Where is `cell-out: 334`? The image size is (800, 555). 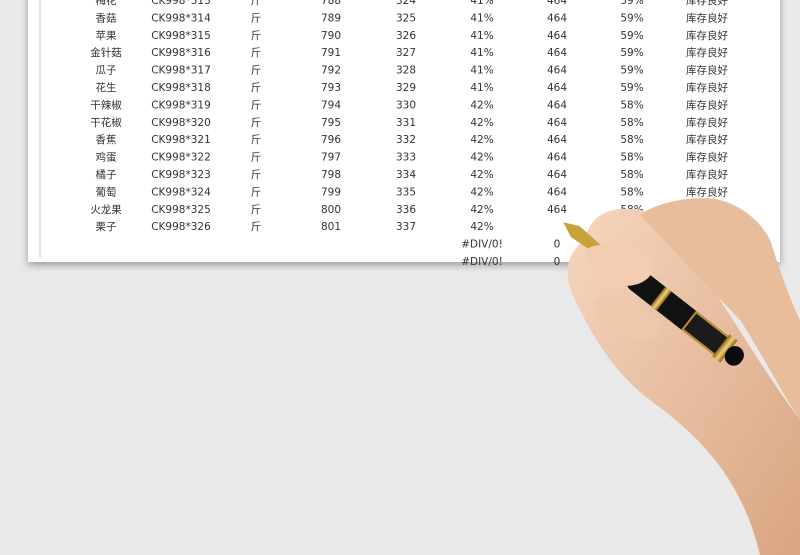
cell-out: 334 is located at coordinates (406, 175).